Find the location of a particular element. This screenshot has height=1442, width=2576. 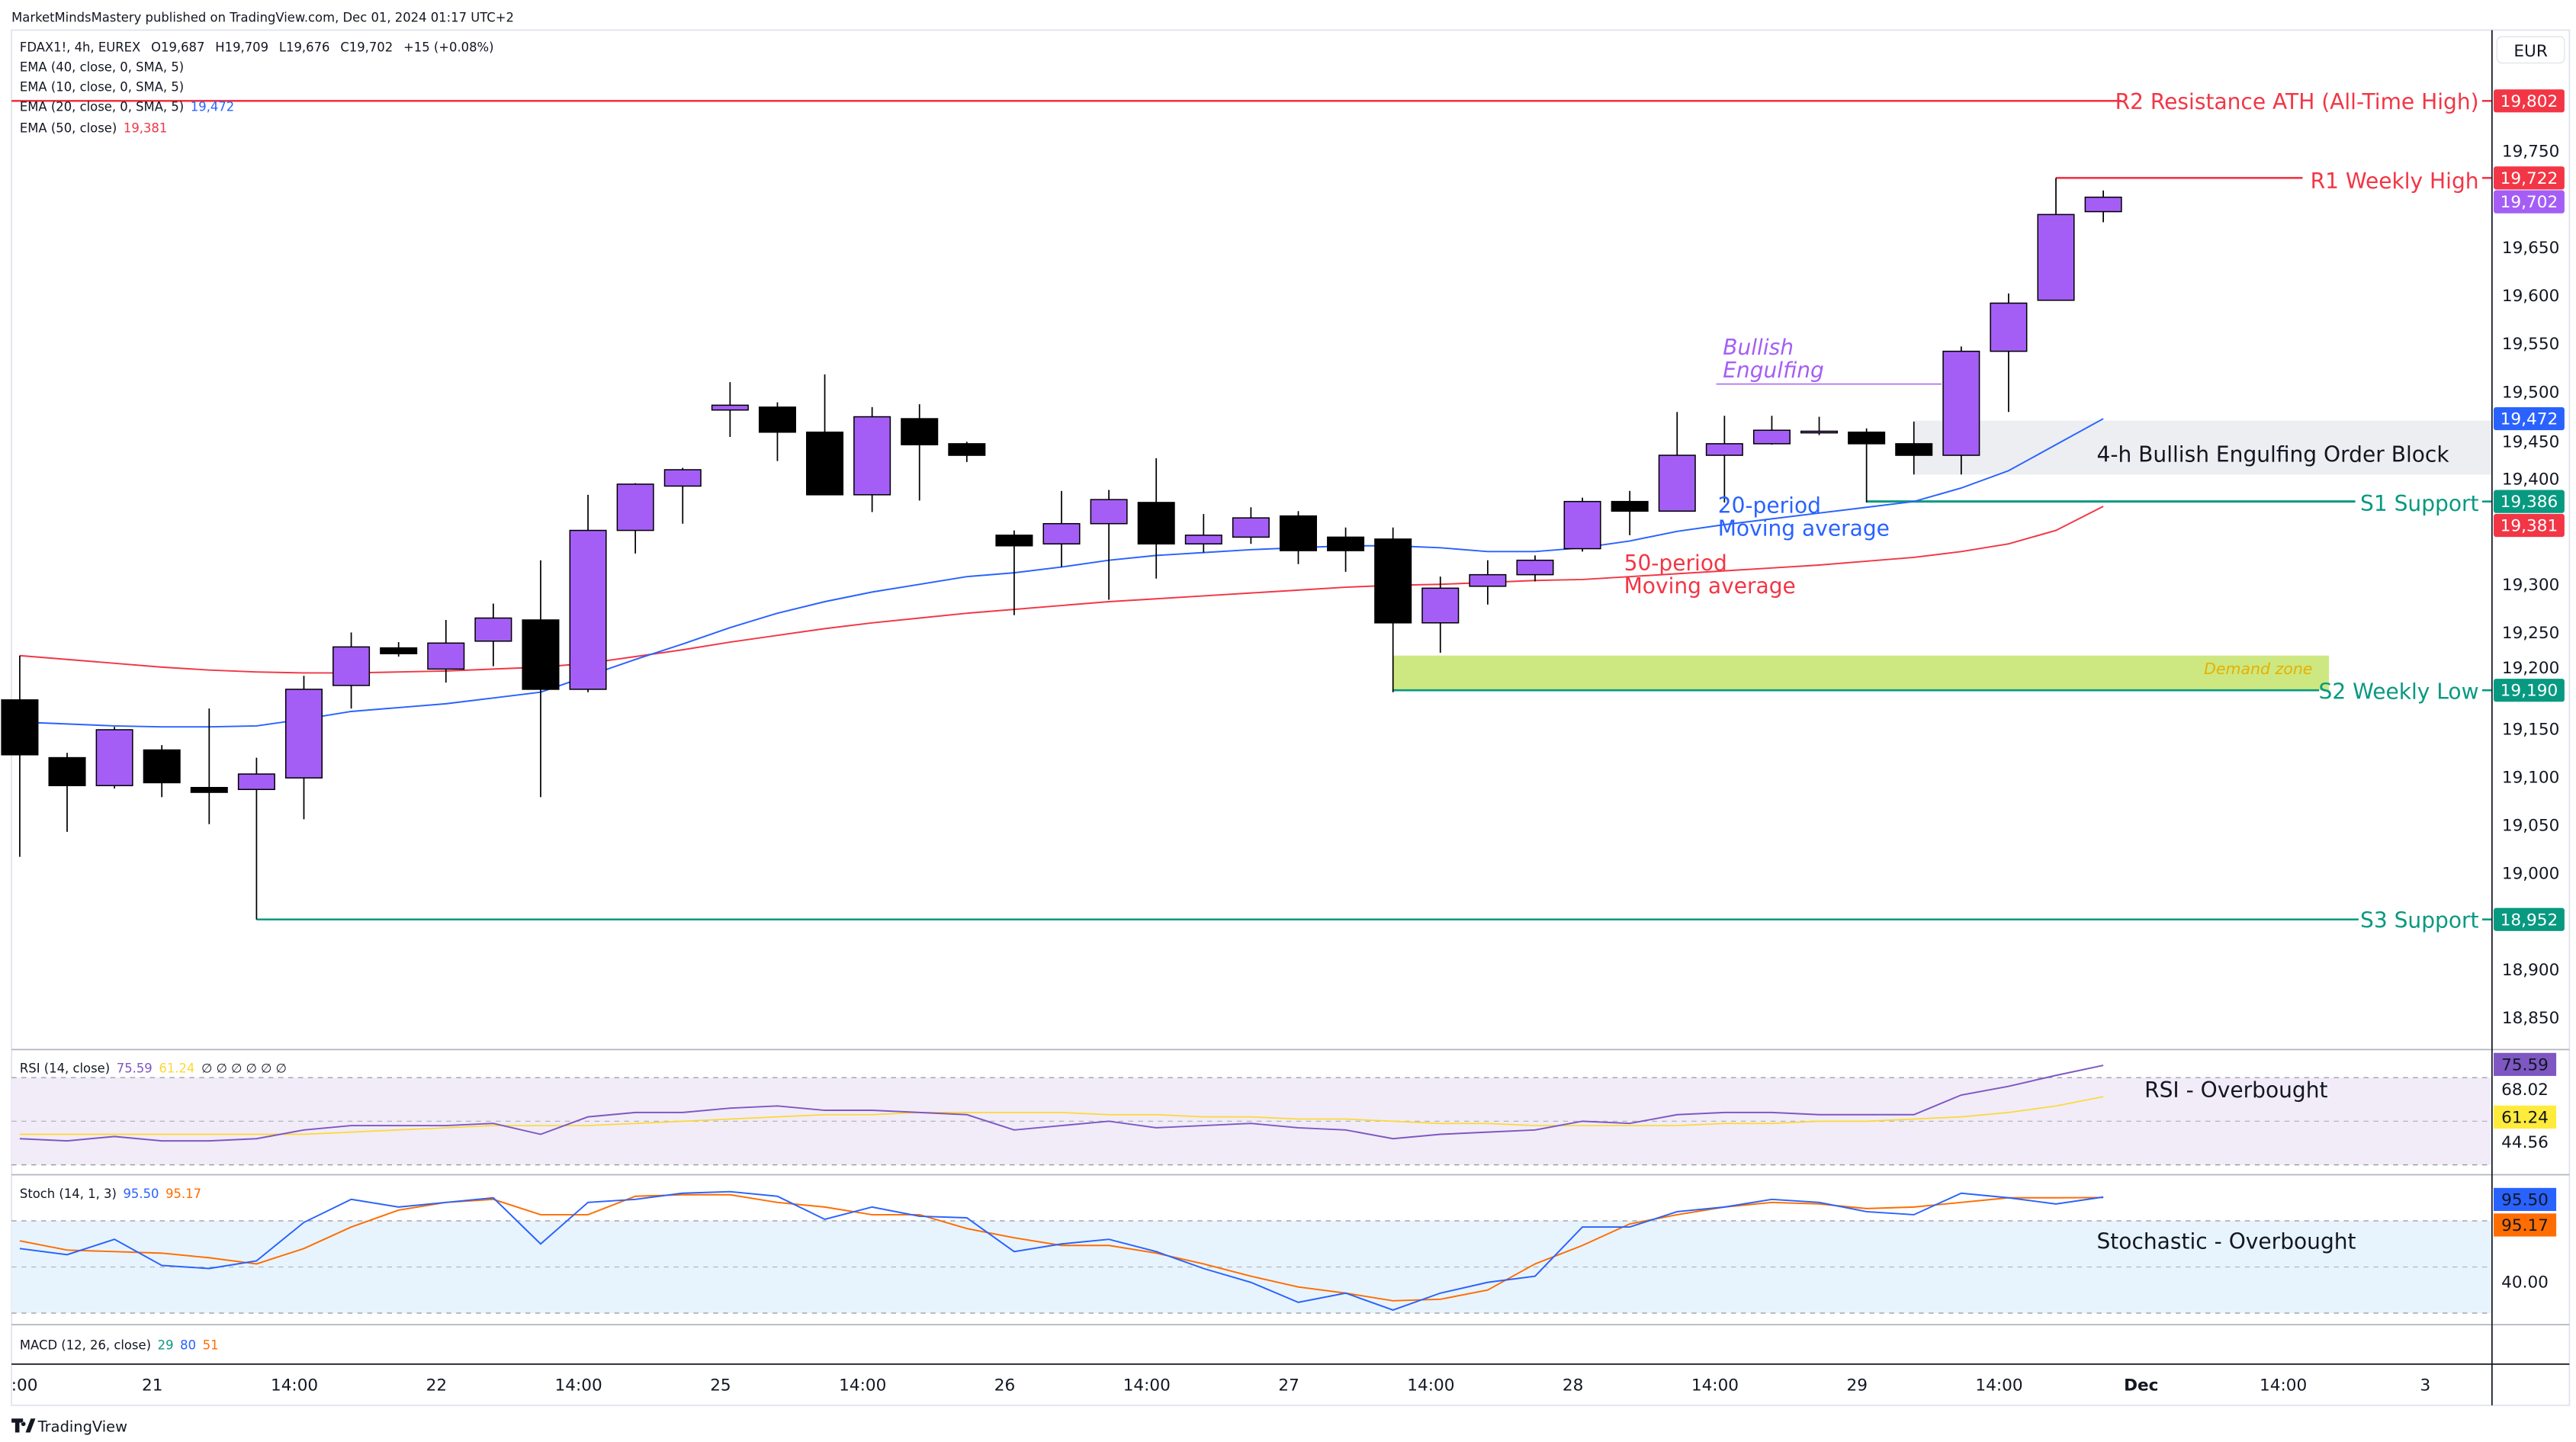

stoch-k-badge-bg is located at coordinates (2525, 1199).